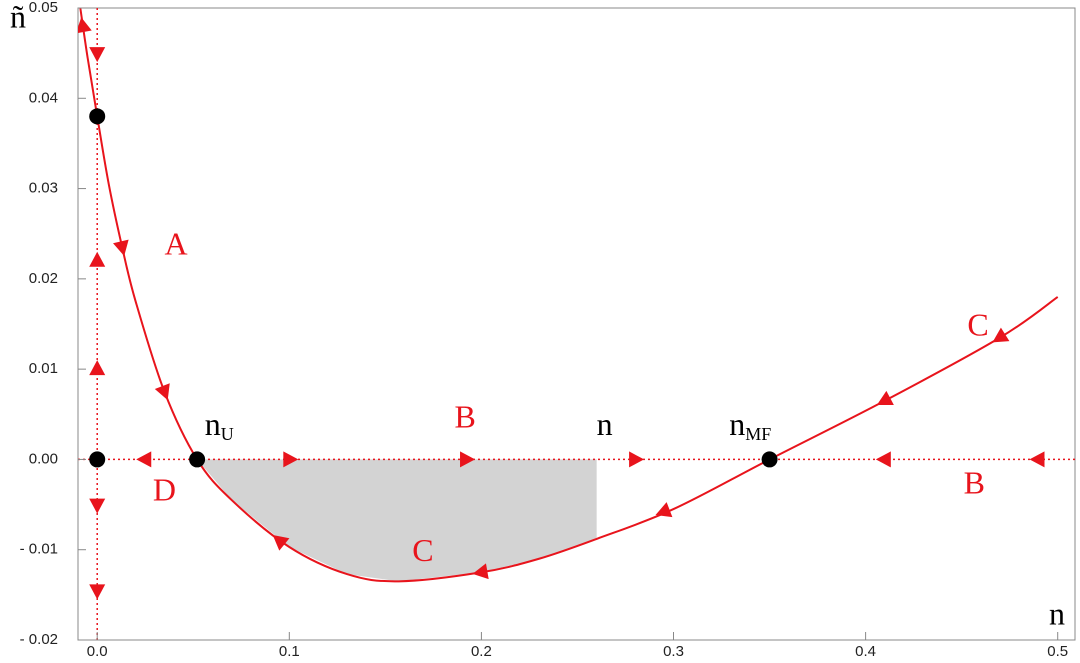 The width and height of the screenshot is (1080, 663). I want to click on y-tick-label: 0.02, so click(43, 278).